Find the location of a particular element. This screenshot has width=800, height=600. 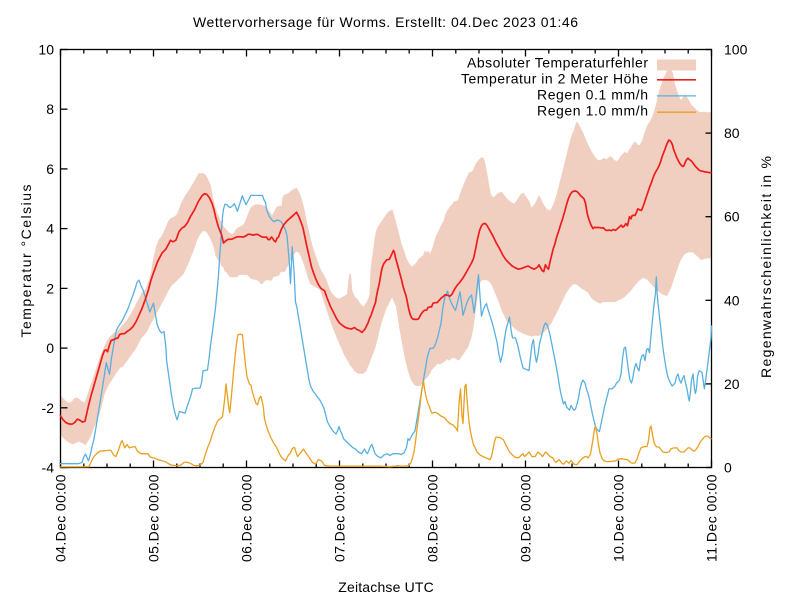

svg-text: 06.Dec 00:00 is located at coordinates (247, 518).